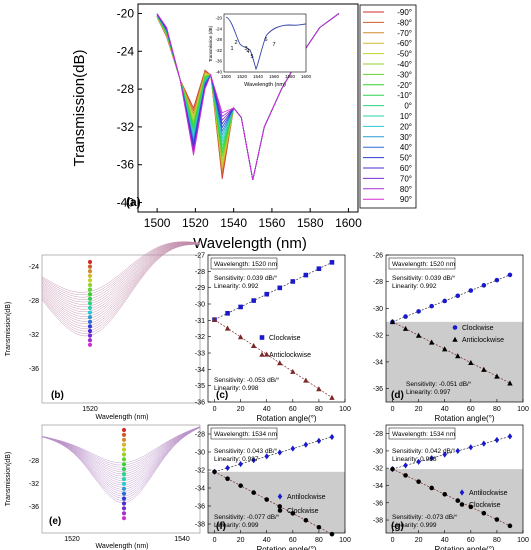 This screenshot has width=531, height=550. What do you see at coordinates (428, 392) in the screenshot?
I see `linearity-text: Linearity: 0.997` at bounding box center [428, 392].